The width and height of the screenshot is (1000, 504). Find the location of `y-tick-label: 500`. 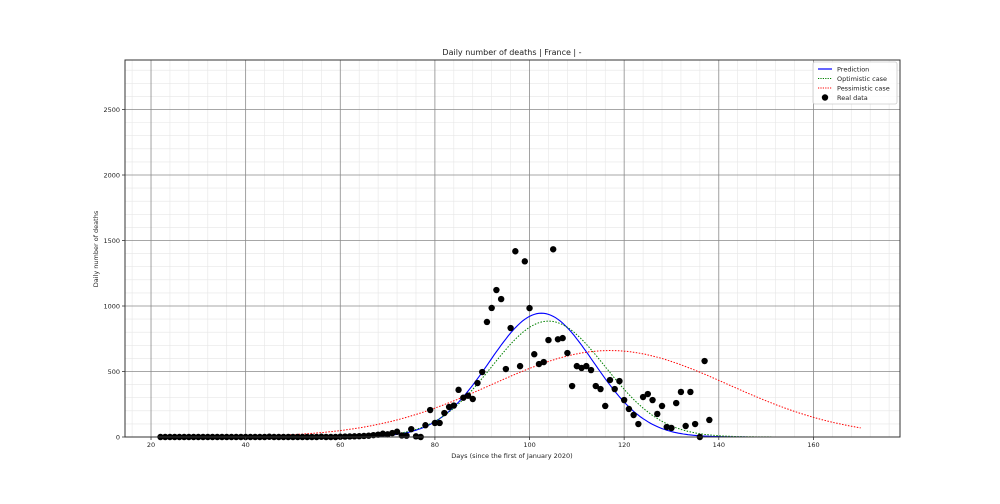

y-tick-label: 500 is located at coordinates (114, 372).